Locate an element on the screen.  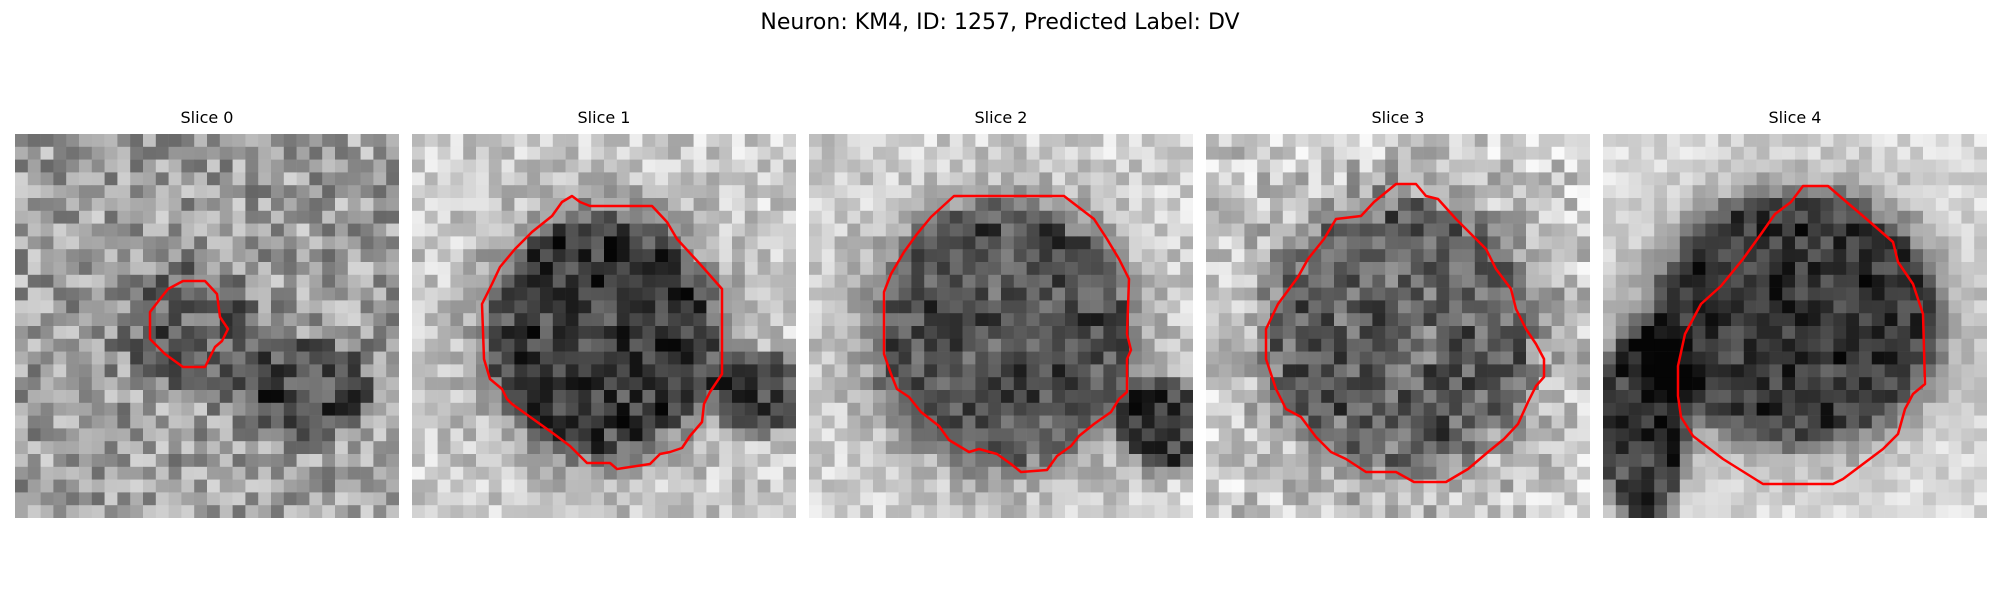
slice-0-image is located at coordinates (207, 326).